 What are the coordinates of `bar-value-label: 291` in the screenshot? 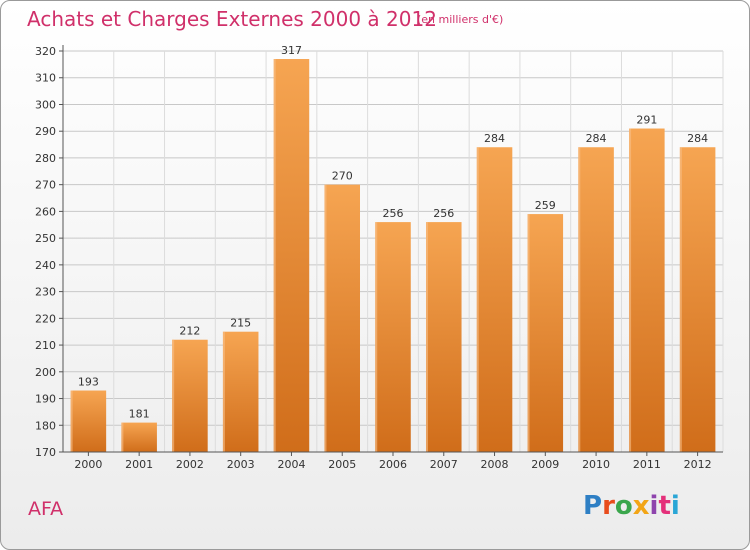 It's located at (646, 120).